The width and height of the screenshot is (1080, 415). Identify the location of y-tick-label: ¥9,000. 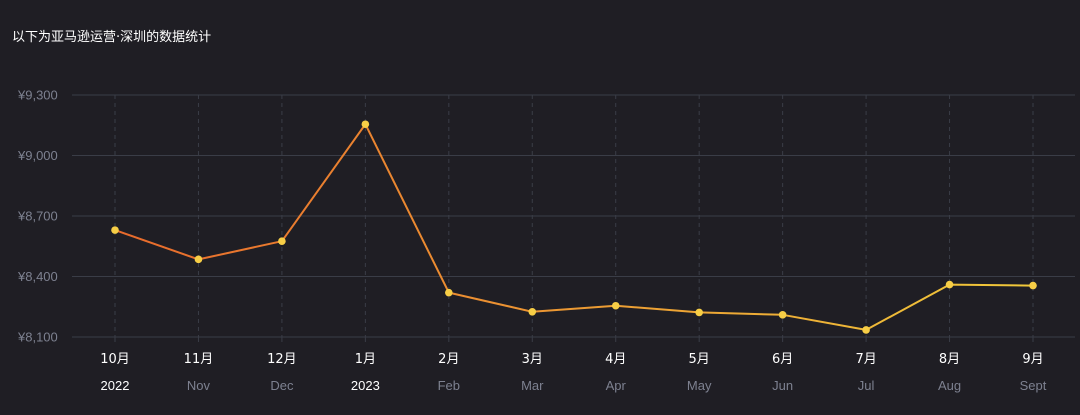
(37, 155).